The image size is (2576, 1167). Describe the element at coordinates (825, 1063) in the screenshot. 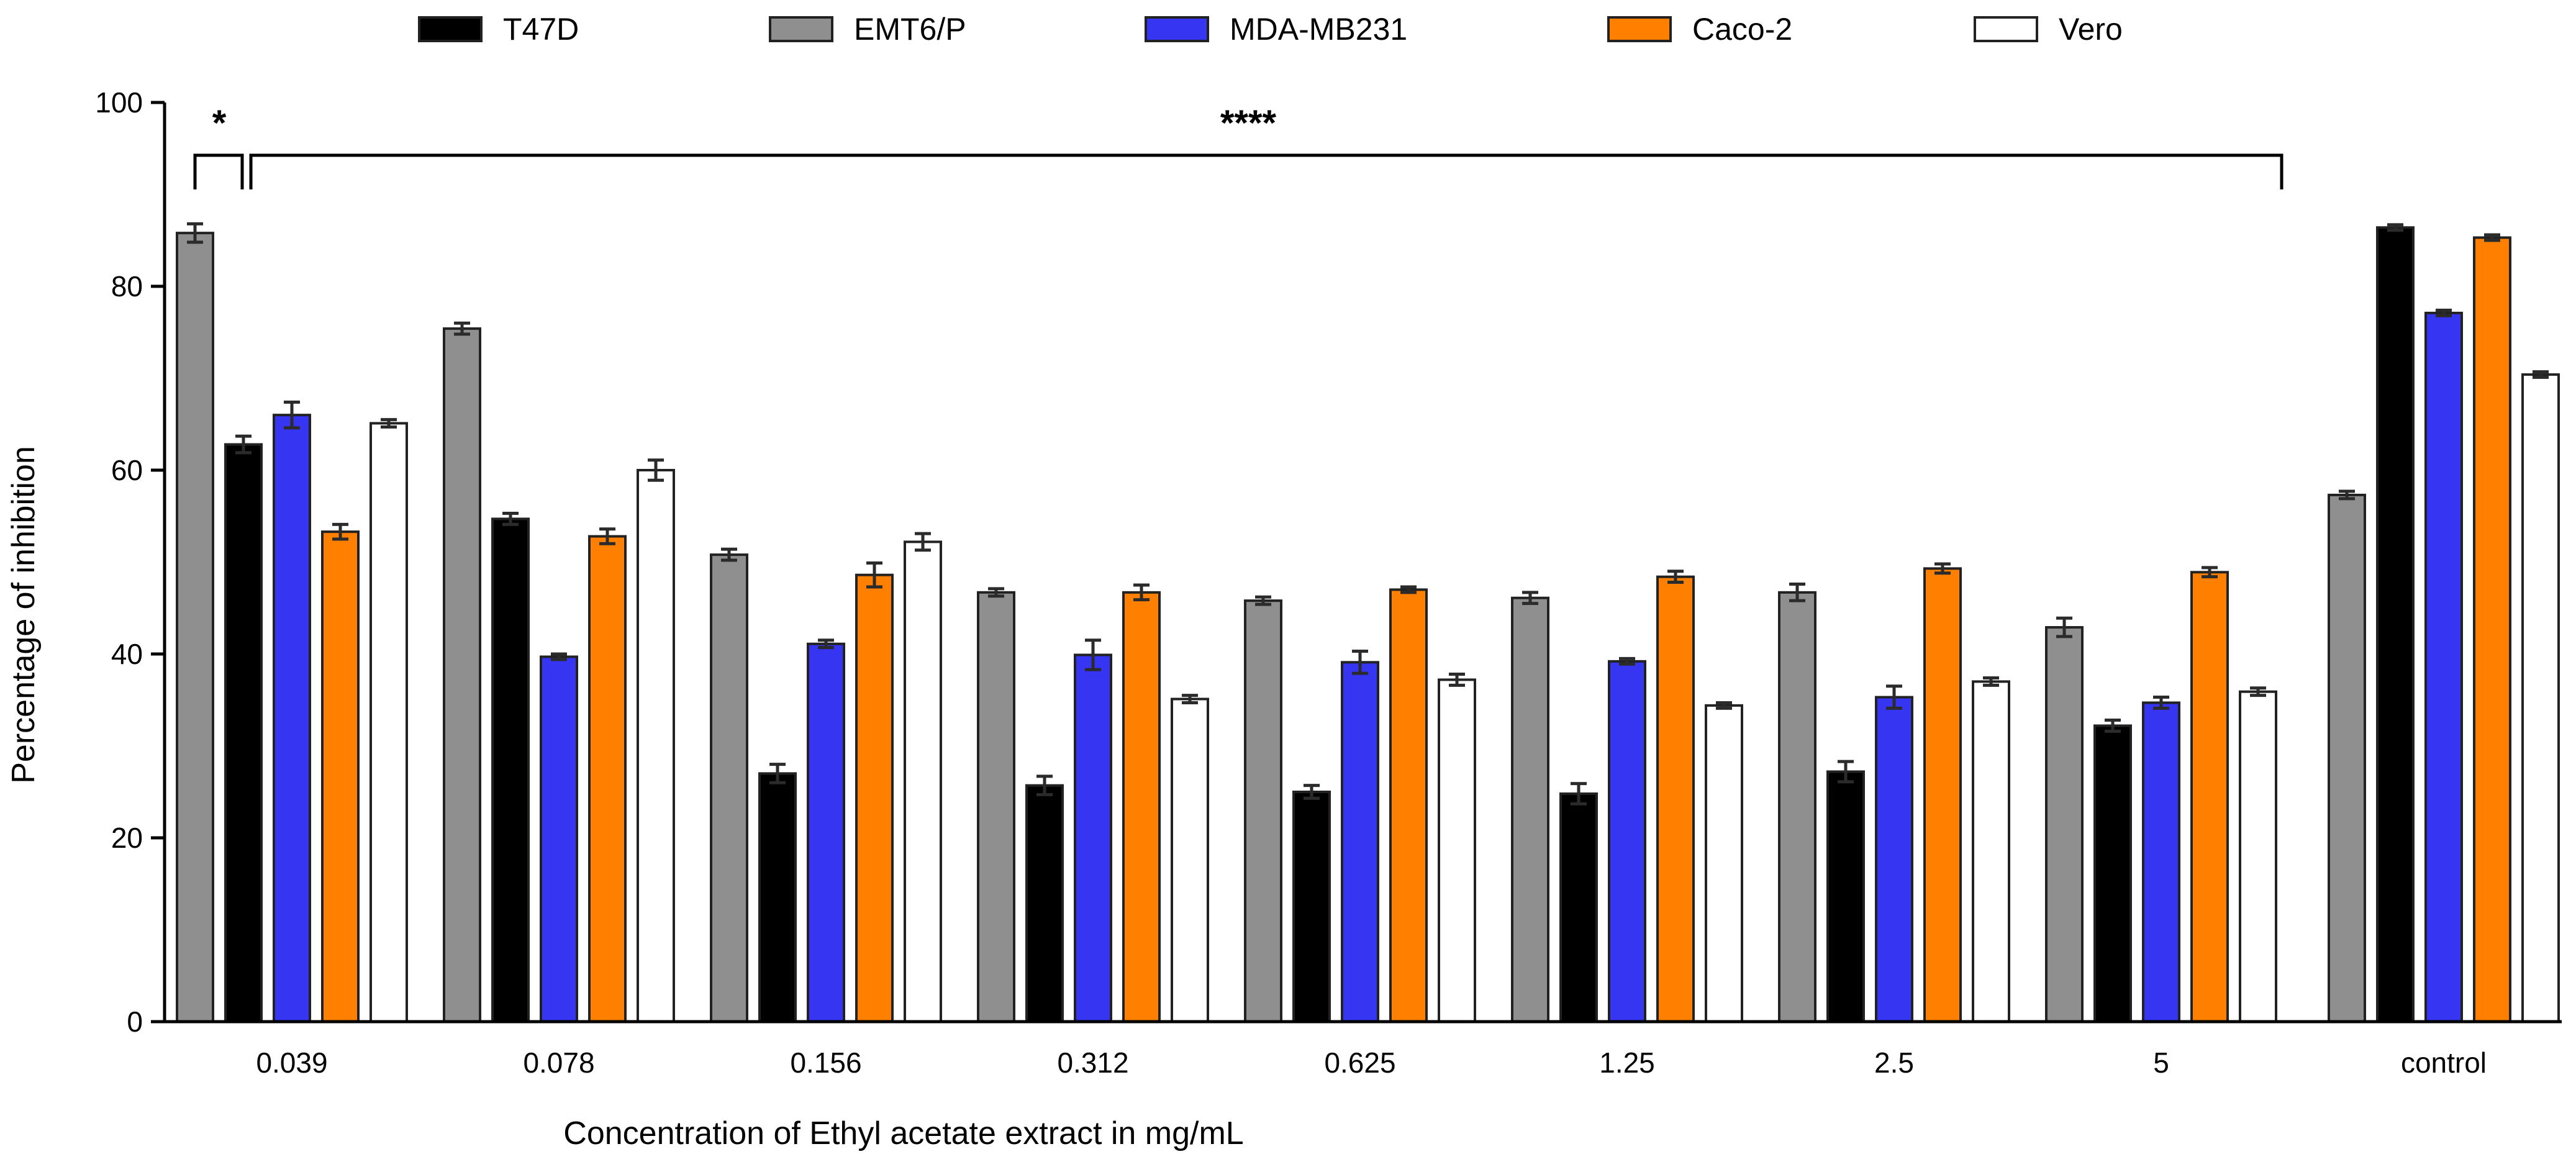

I see `x-tick-label: 0.156` at that location.